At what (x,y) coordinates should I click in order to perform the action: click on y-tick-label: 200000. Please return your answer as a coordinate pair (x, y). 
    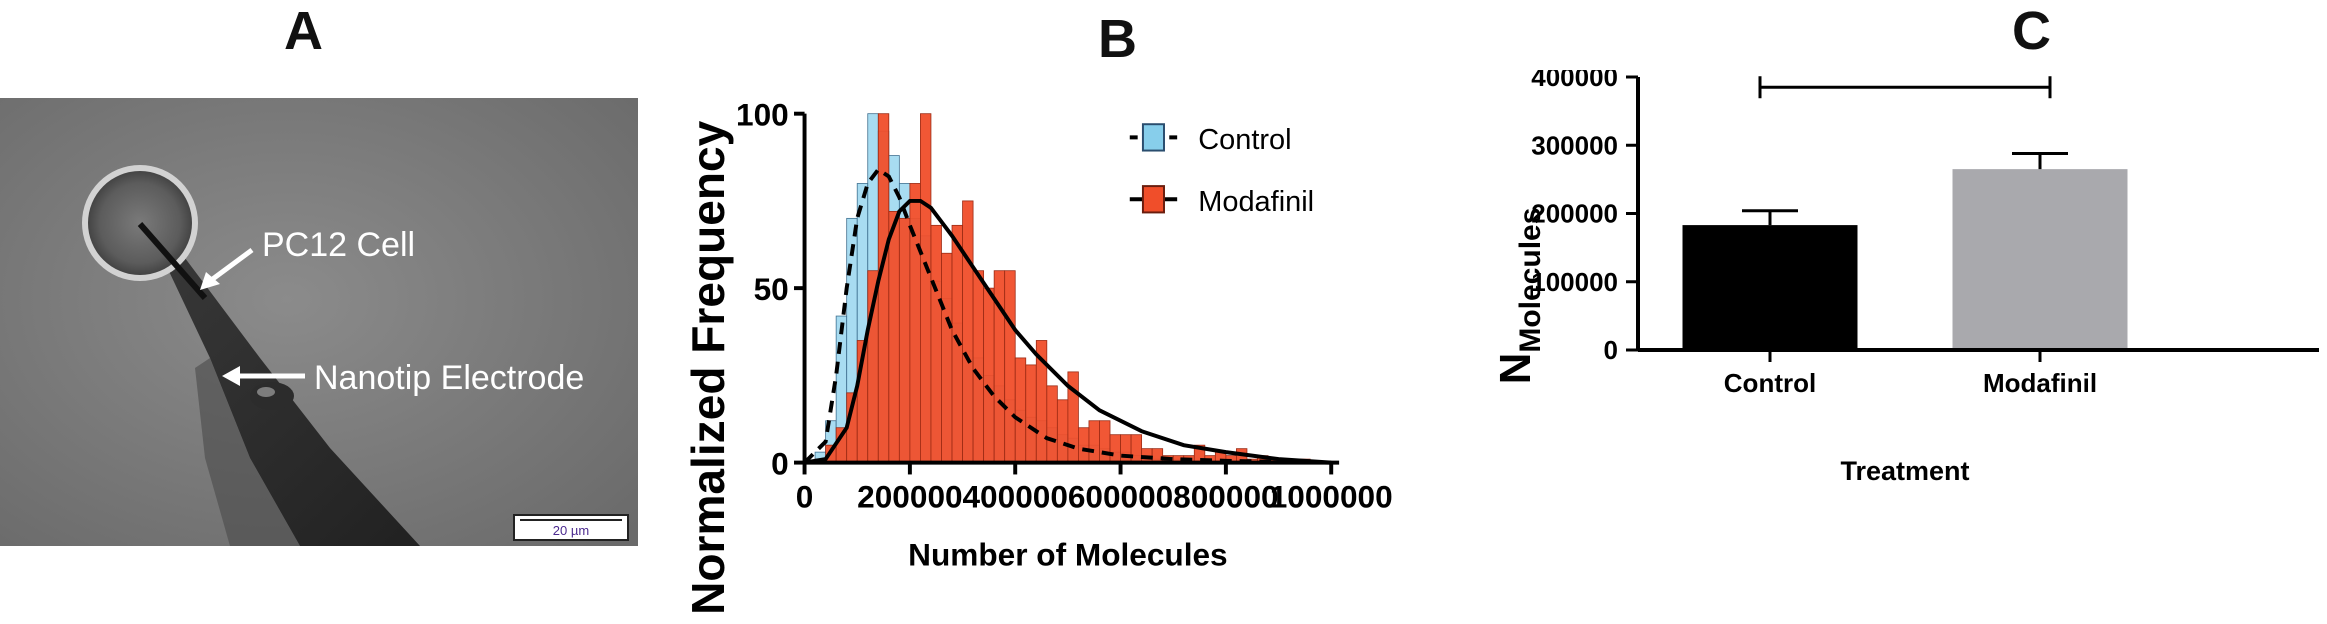
    Looking at the image, I should click on (1574, 214).